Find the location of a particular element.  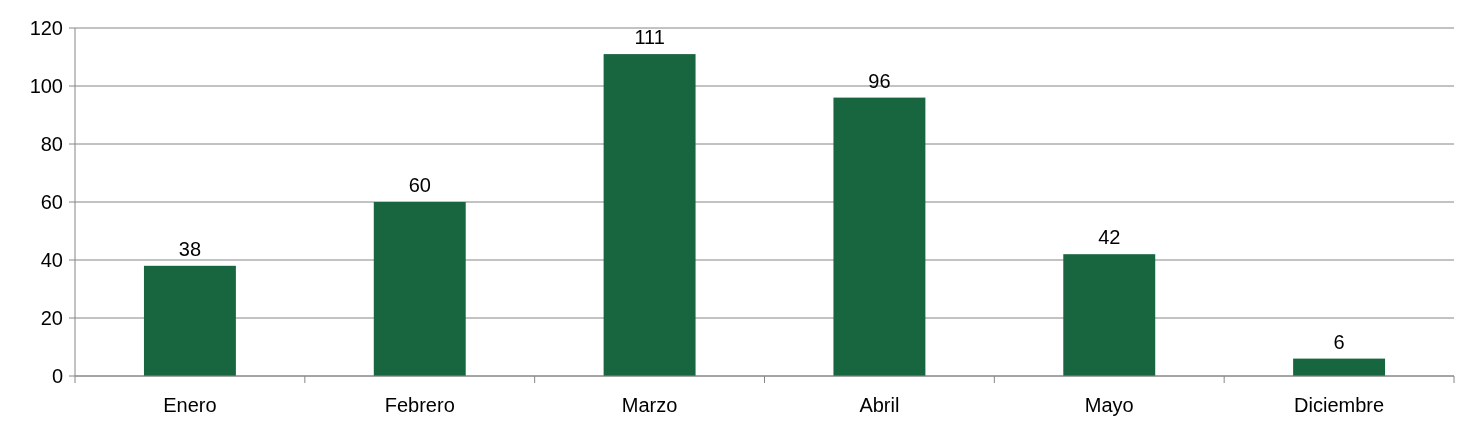

y-tick-label: 40 is located at coordinates (51, 260).